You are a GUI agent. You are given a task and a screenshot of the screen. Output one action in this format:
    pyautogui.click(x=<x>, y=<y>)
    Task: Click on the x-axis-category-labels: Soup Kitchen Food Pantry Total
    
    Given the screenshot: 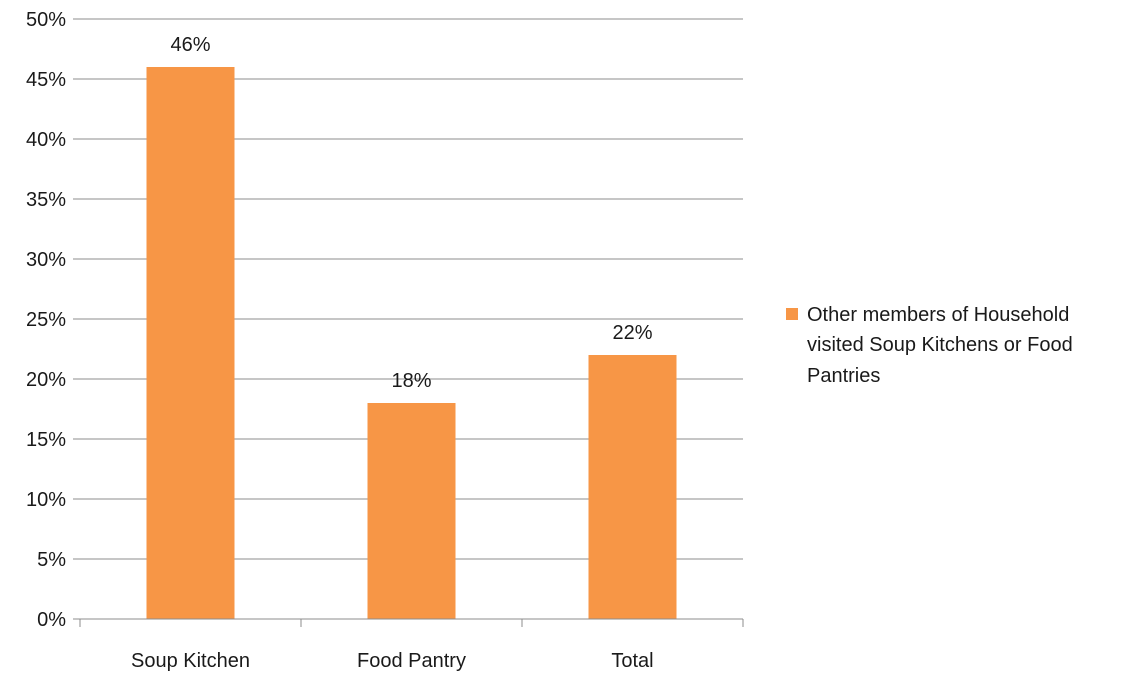 What is the action you would take?
    pyautogui.click(x=392, y=661)
    